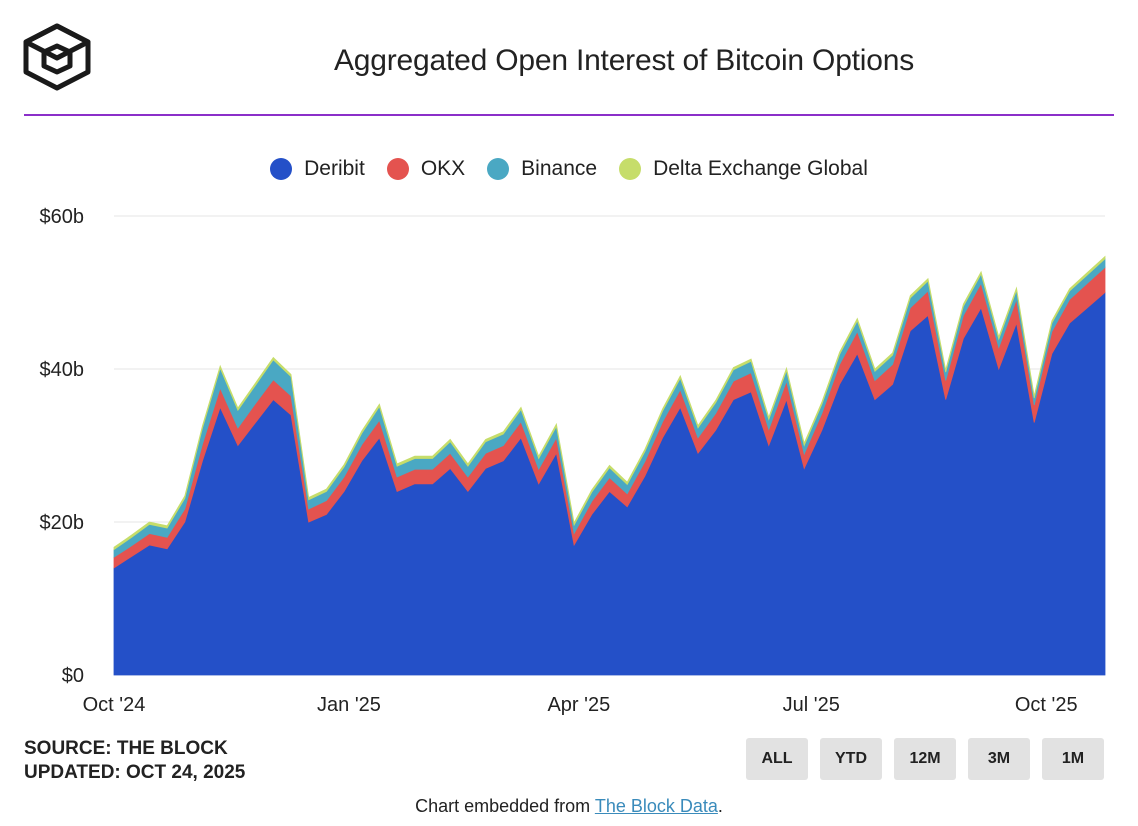  I want to click on x-tick-label: Oct '25, so click(1046, 705).